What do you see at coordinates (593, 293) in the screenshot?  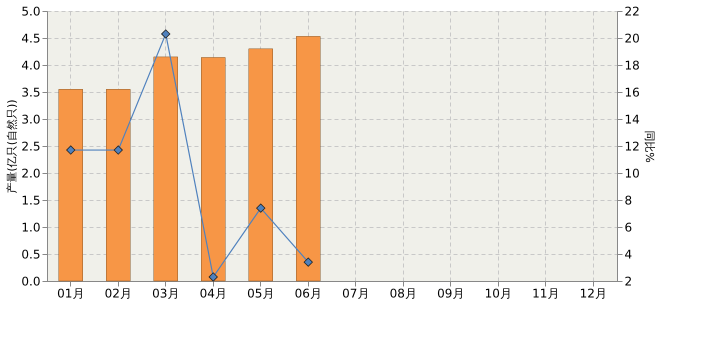 I see `x-tick-label: 12月` at bounding box center [593, 293].